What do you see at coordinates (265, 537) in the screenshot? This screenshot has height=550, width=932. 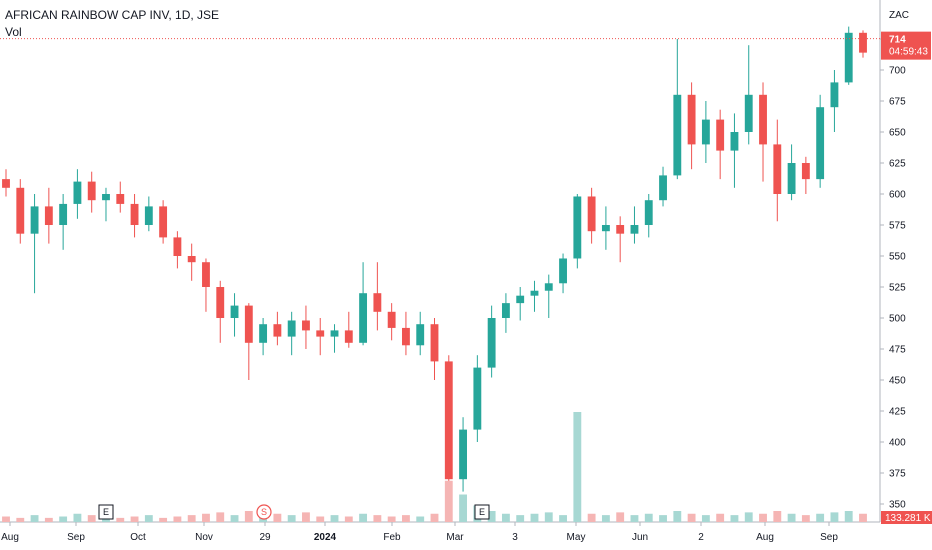 I see `x-tick-label: 29` at bounding box center [265, 537].